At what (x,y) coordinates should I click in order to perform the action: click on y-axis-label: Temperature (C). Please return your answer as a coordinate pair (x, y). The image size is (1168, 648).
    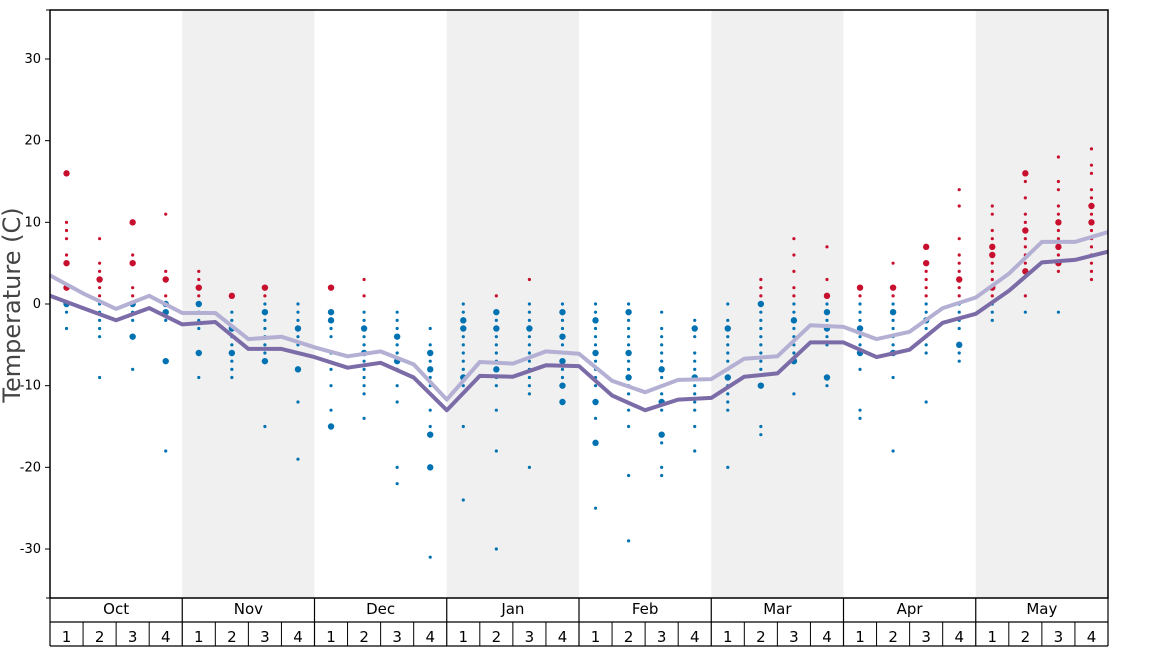
    Looking at the image, I should click on (13, 305).